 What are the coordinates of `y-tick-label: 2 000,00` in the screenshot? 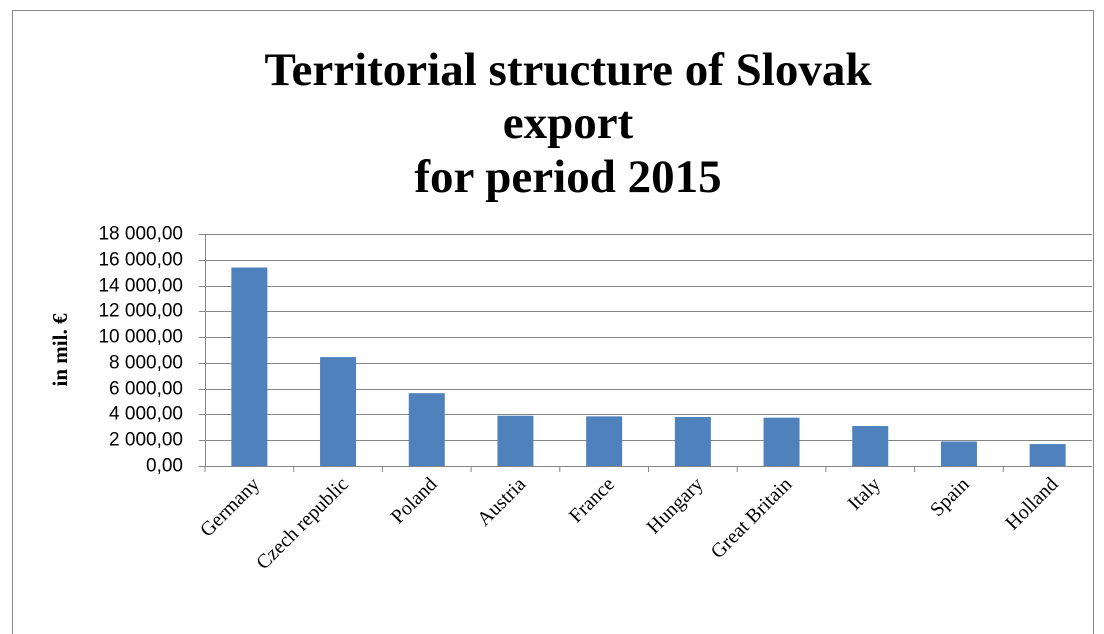 It's located at (146, 440).